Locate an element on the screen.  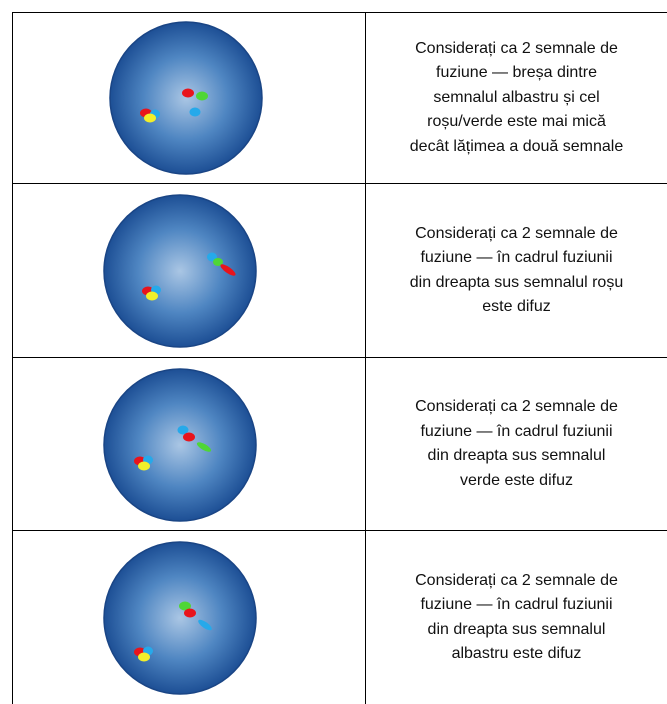
column-divider is located at coordinates (365, 358).